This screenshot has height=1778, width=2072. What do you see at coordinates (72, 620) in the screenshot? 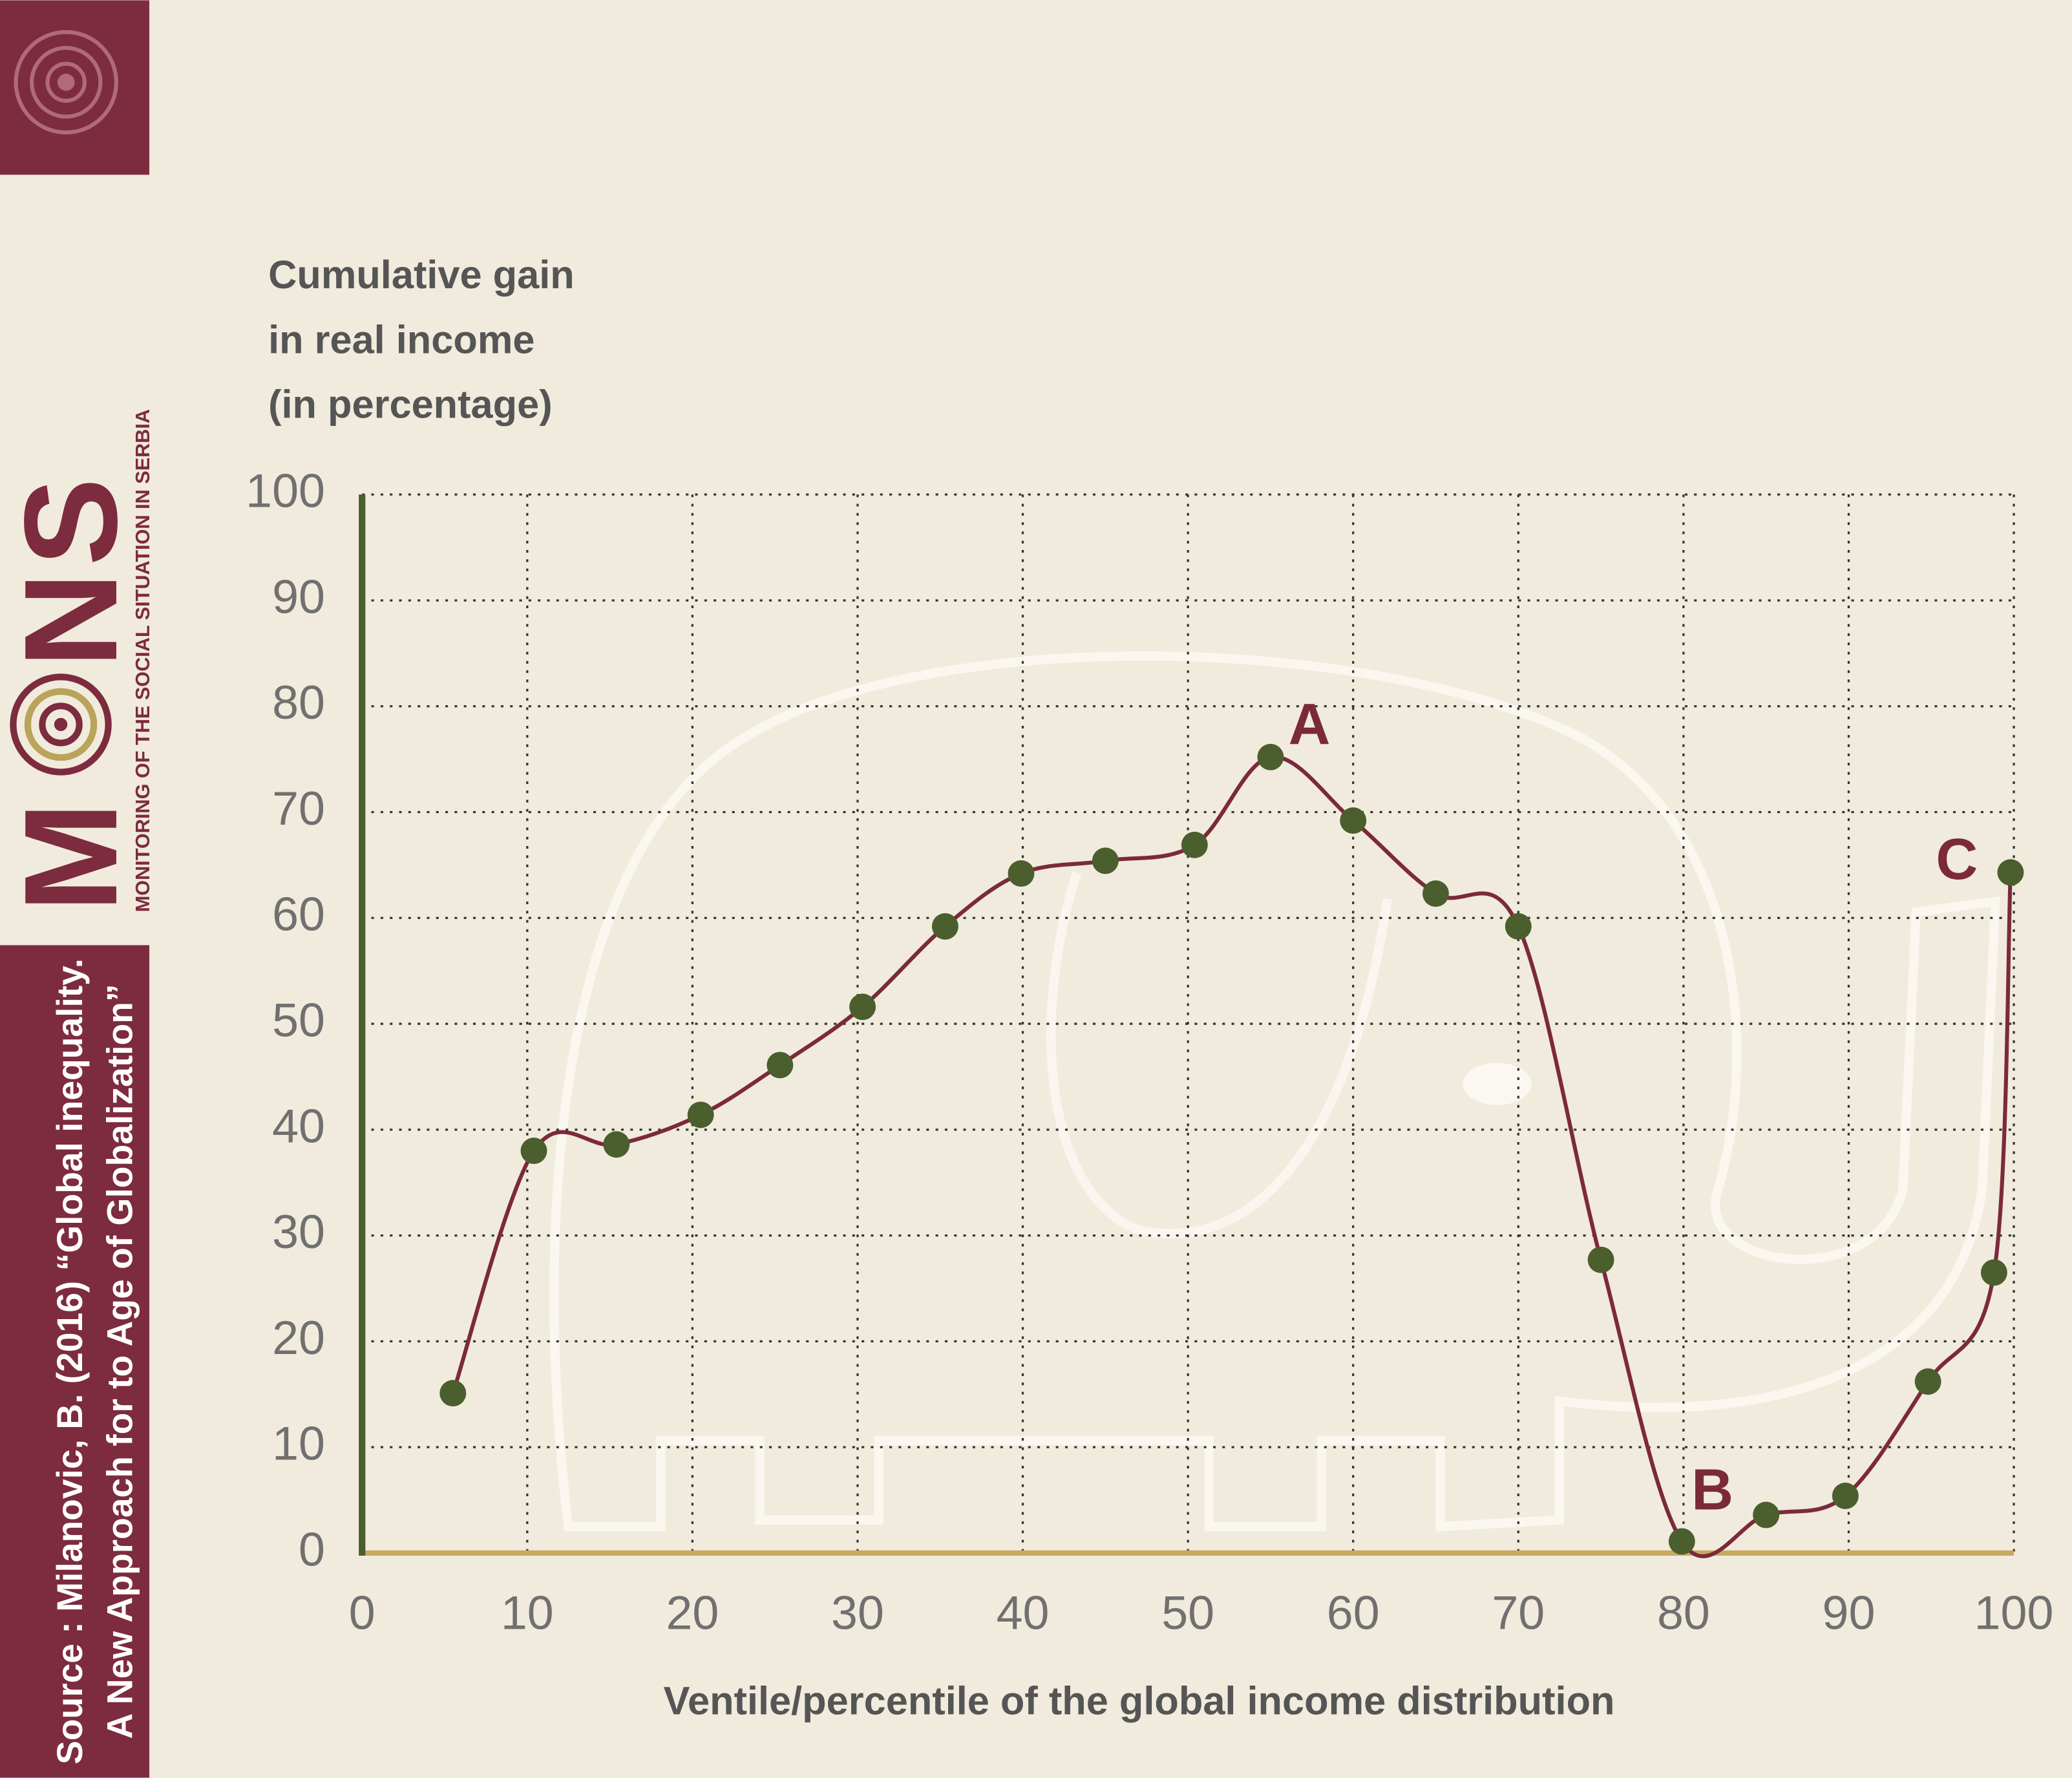
I see `brand-letter: N` at bounding box center [72, 620].